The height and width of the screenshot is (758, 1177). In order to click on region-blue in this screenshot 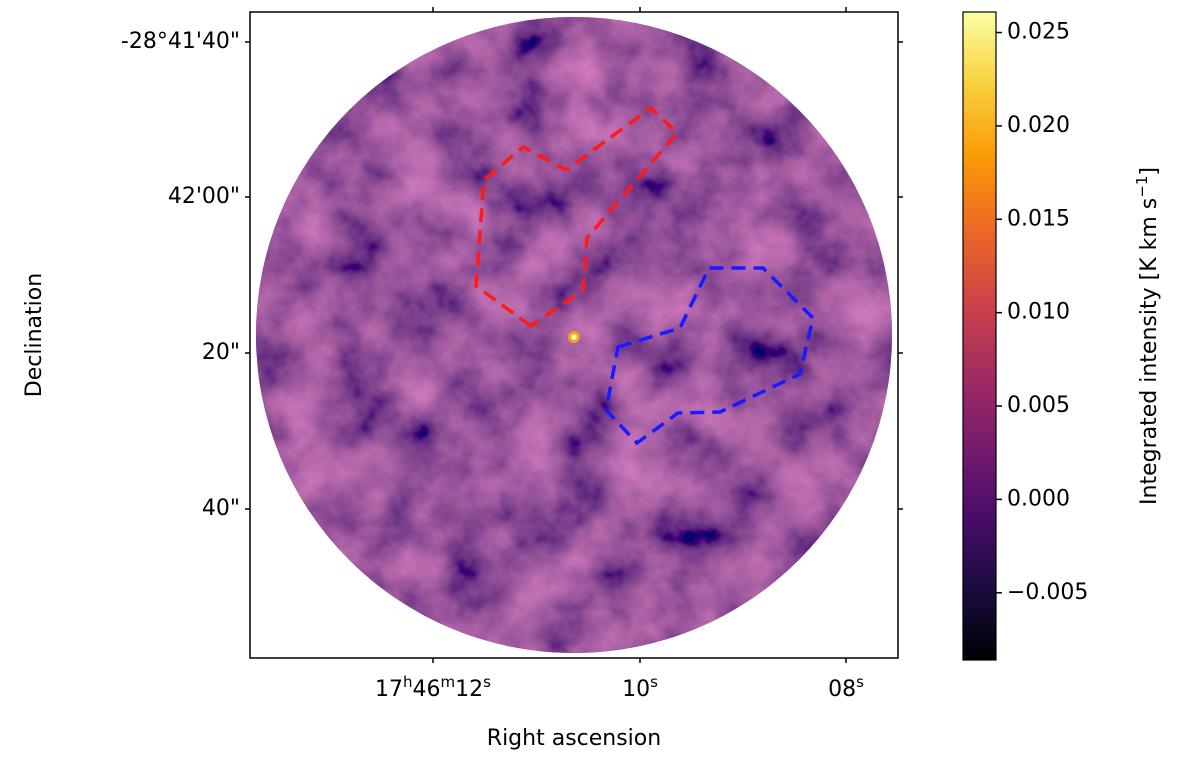, I will do `click(709, 356)`.